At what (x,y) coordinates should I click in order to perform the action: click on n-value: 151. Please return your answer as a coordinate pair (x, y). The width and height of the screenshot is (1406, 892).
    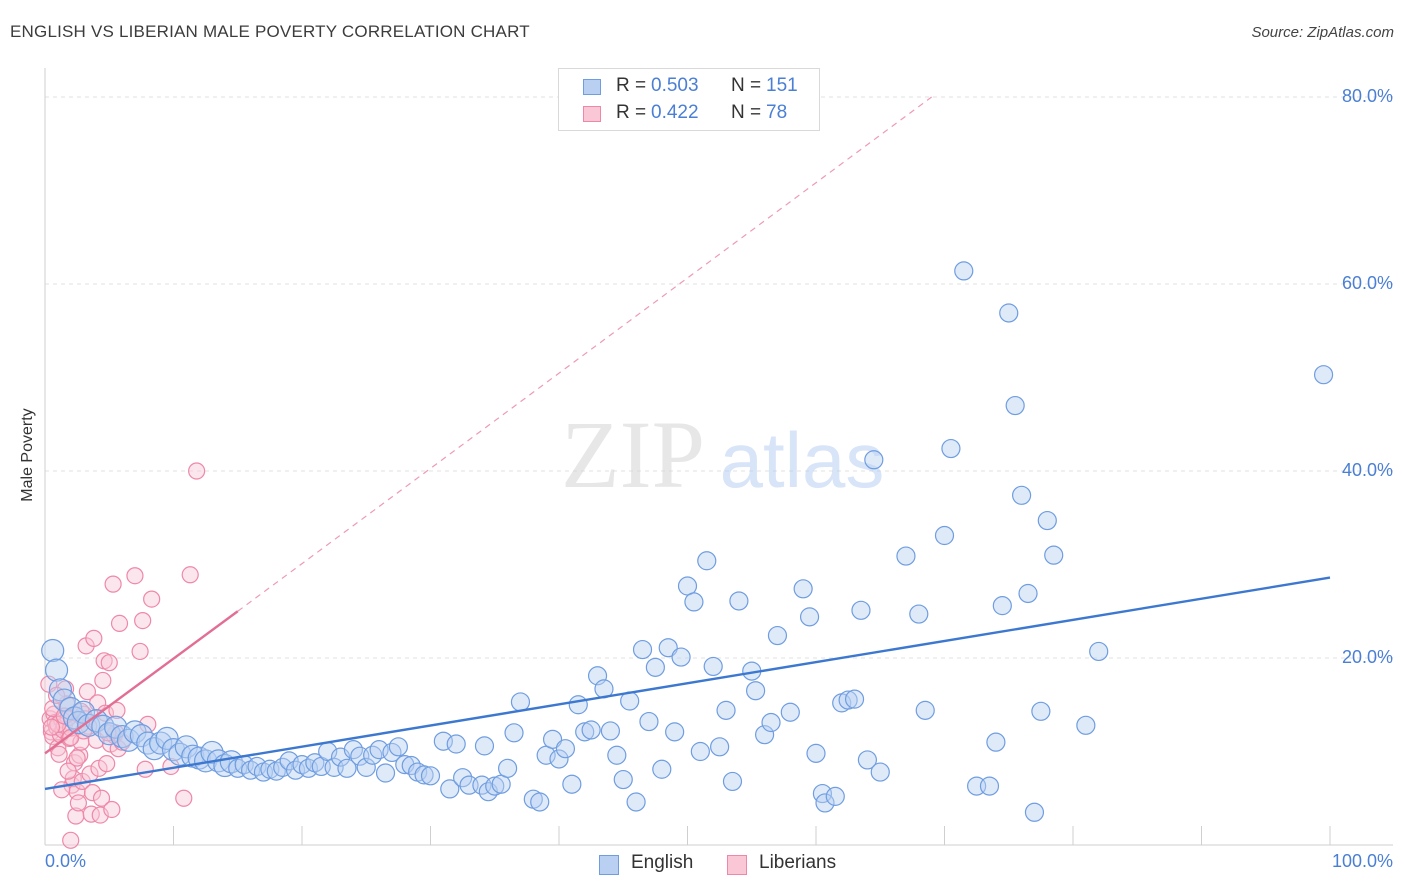
    Looking at the image, I should click on (782, 85).